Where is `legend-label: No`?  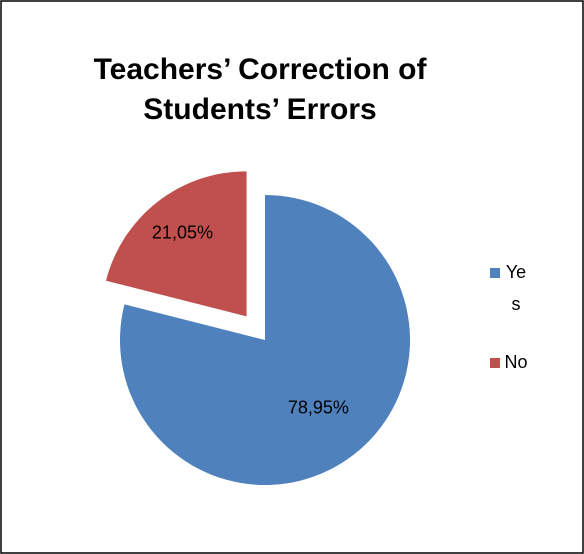 legend-label: No is located at coordinates (516, 362).